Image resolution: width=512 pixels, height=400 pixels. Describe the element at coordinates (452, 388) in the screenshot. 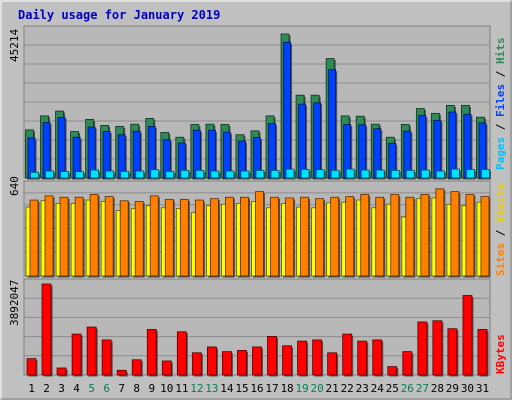

I see `x-tick-label: 29` at that location.